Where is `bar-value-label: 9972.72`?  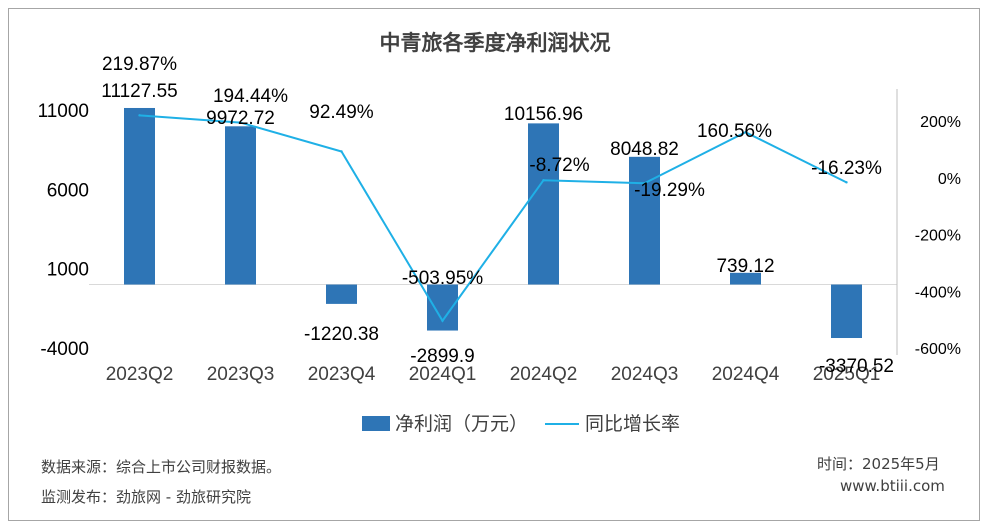 bar-value-label: 9972.72 is located at coordinates (240, 118).